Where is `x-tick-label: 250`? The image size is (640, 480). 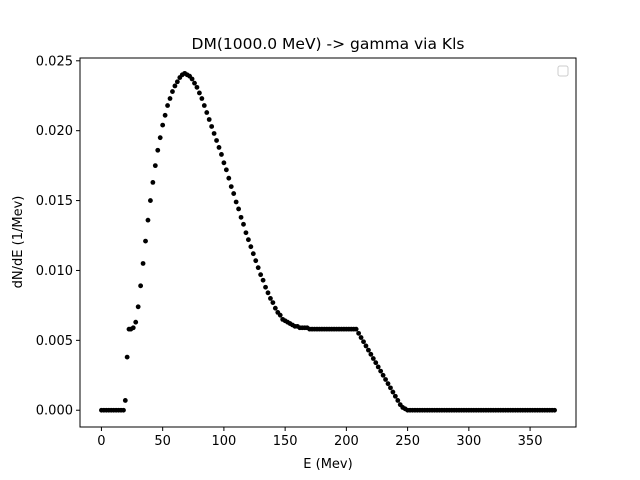 x-tick-label: 250 is located at coordinates (407, 441).